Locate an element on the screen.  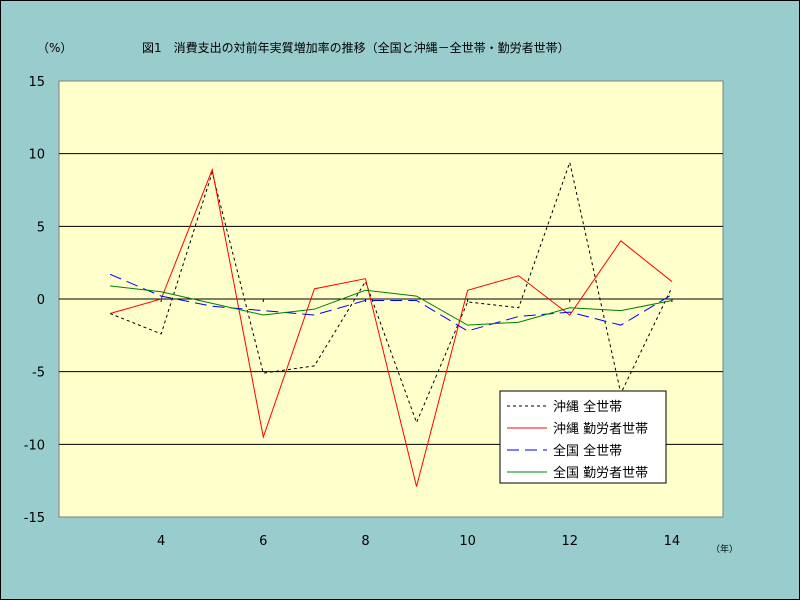
x-tick-label: 4 is located at coordinates (161, 541).